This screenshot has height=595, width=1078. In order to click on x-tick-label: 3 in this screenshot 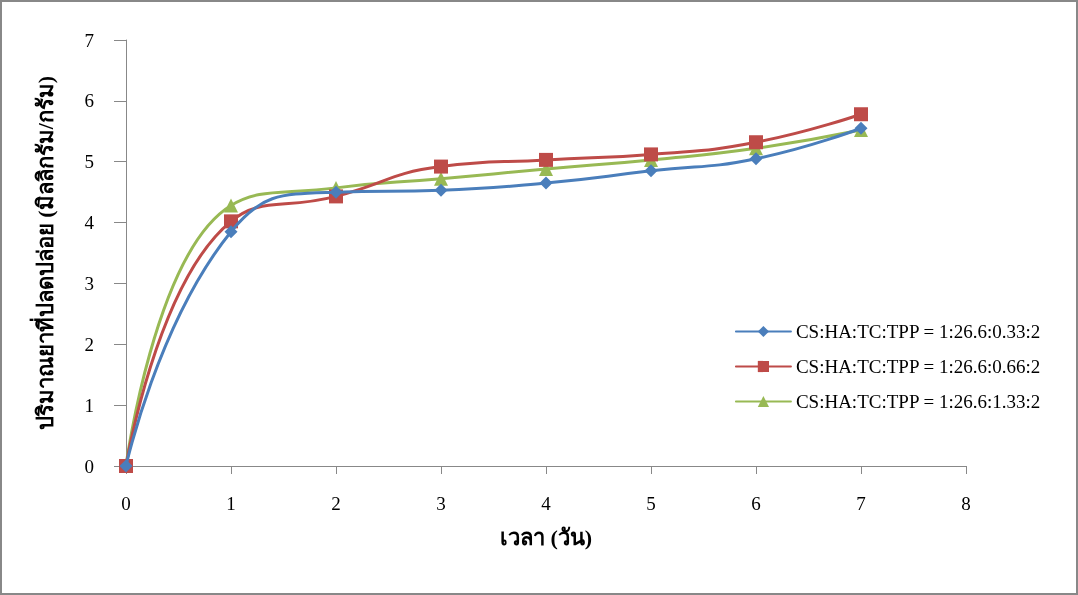, I will do `click(441, 503)`.